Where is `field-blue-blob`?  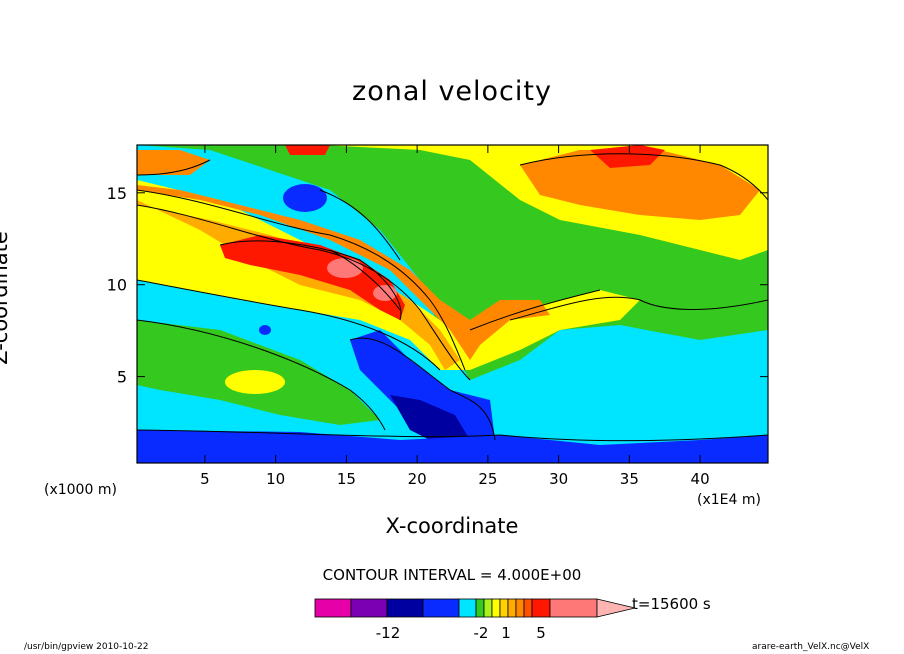 field-blue-blob is located at coordinates (305, 198).